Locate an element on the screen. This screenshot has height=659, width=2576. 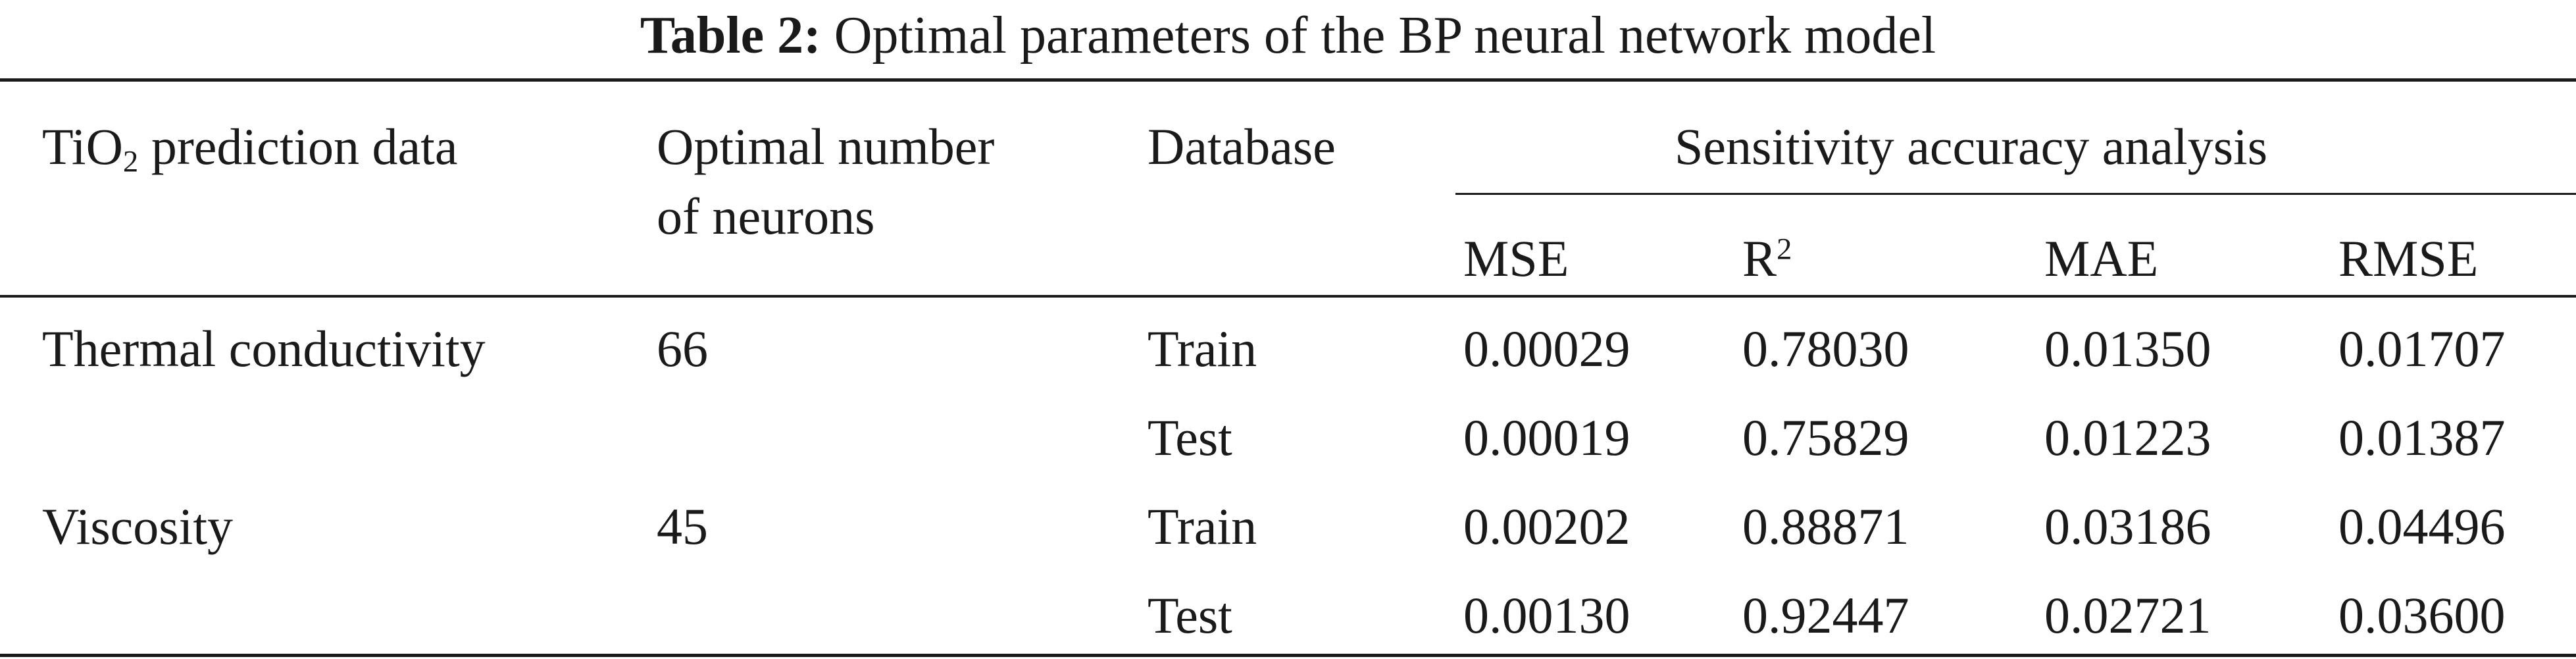
row3-mae: 0.03186 is located at coordinates (2127, 526).